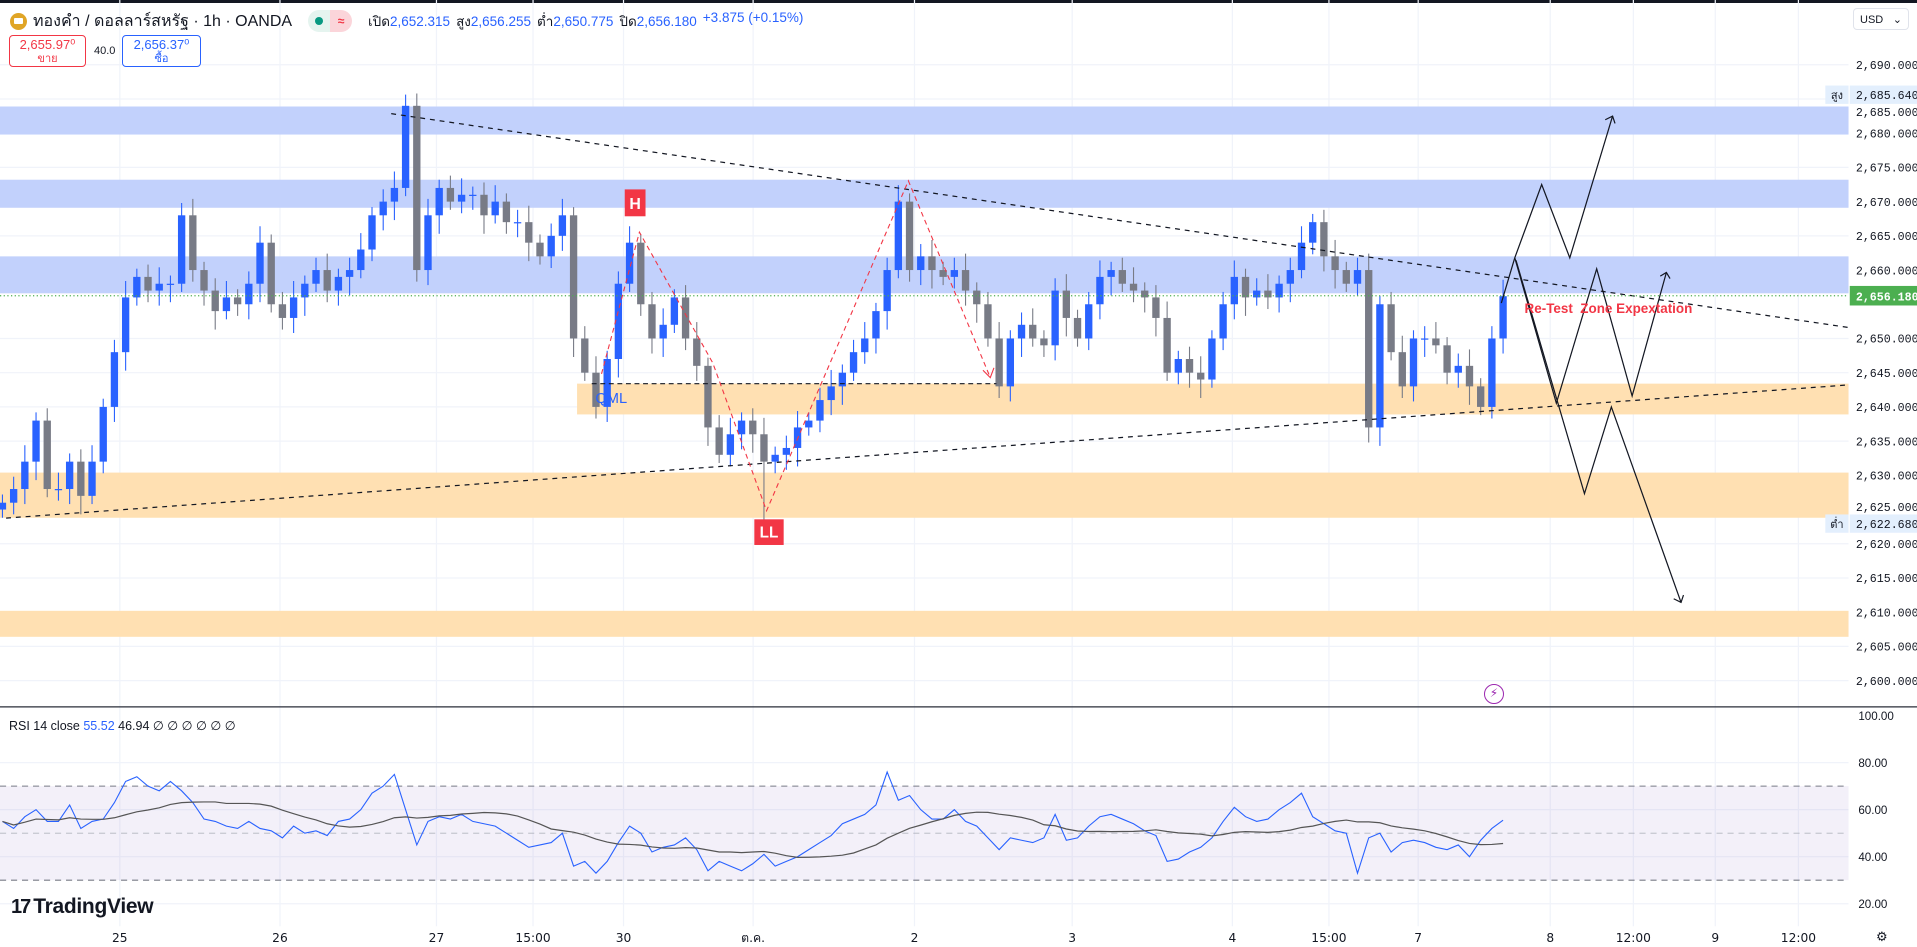 The image size is (1917, 947). I want to click on sell-button: 2,655.97⁰ ขาย, so click(47, 51).